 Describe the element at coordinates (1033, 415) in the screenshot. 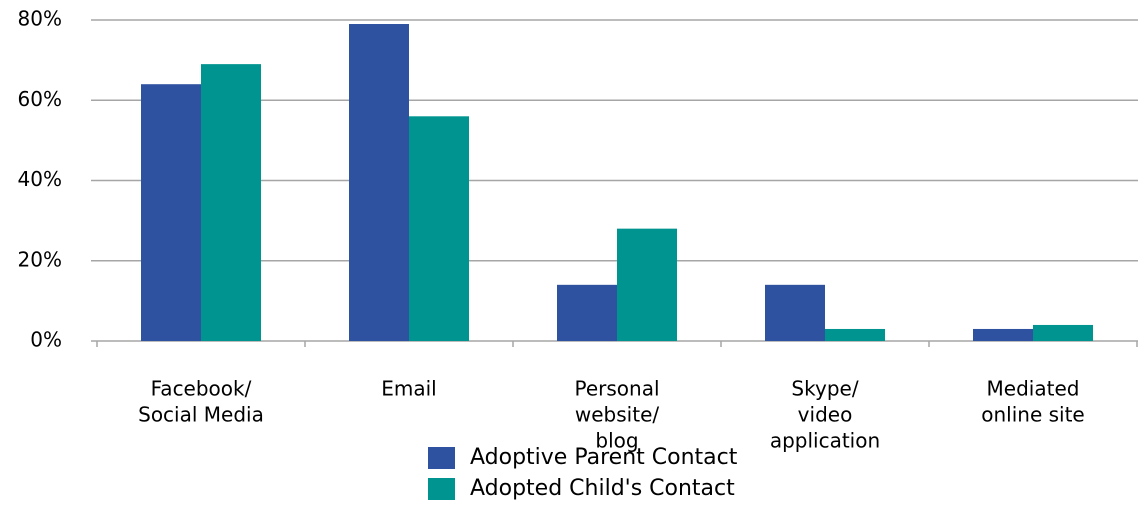

I see `x-tick-label: online site` at that location.